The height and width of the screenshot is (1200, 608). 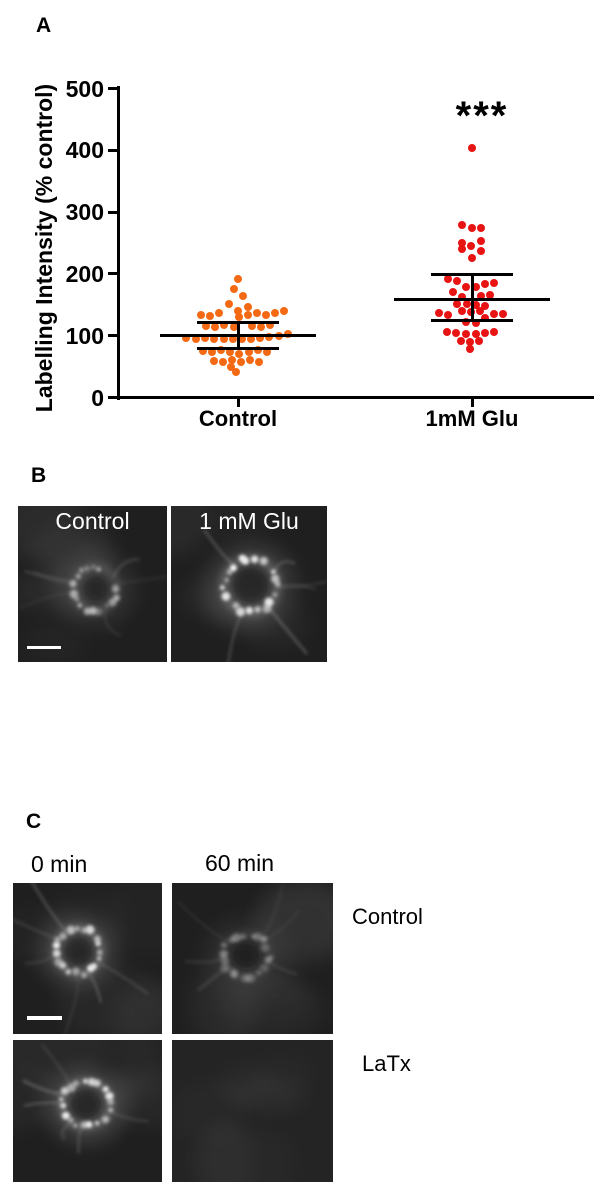 What do you see at coordinates (44, 25) in the screenshot?
I see `panel-a-label: A` at bounding box center [44, 25].